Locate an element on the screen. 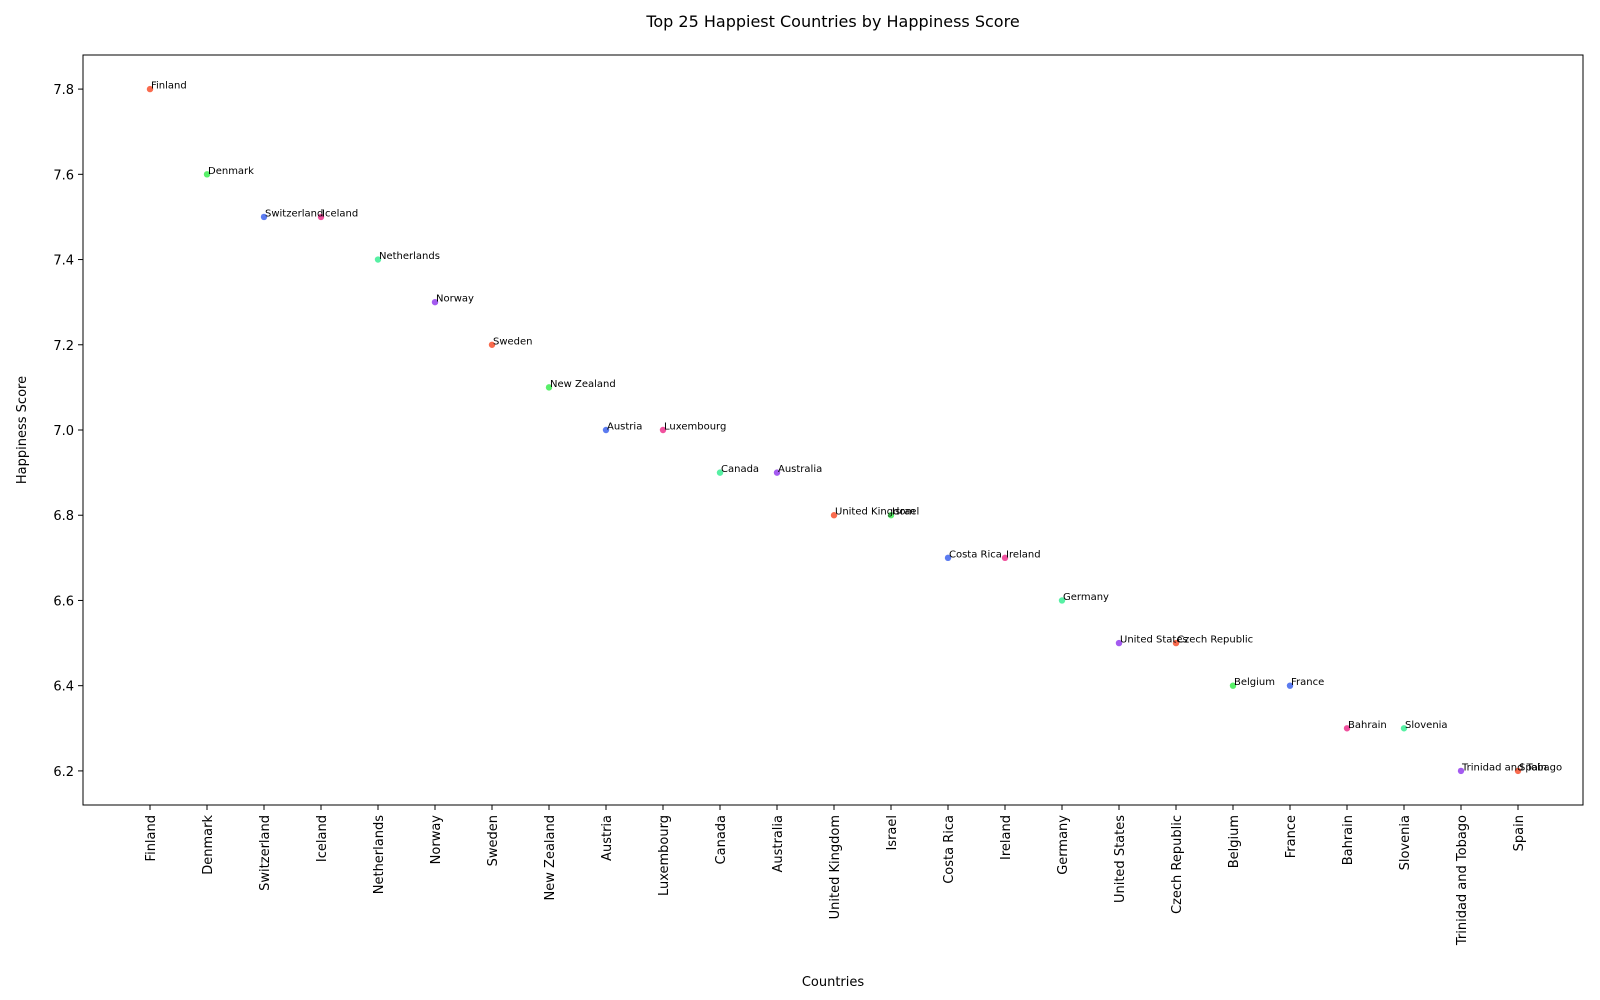 This screenshot has width=1600, height=1000. x-tick-label: Finland is located at coordinates (151, 838).